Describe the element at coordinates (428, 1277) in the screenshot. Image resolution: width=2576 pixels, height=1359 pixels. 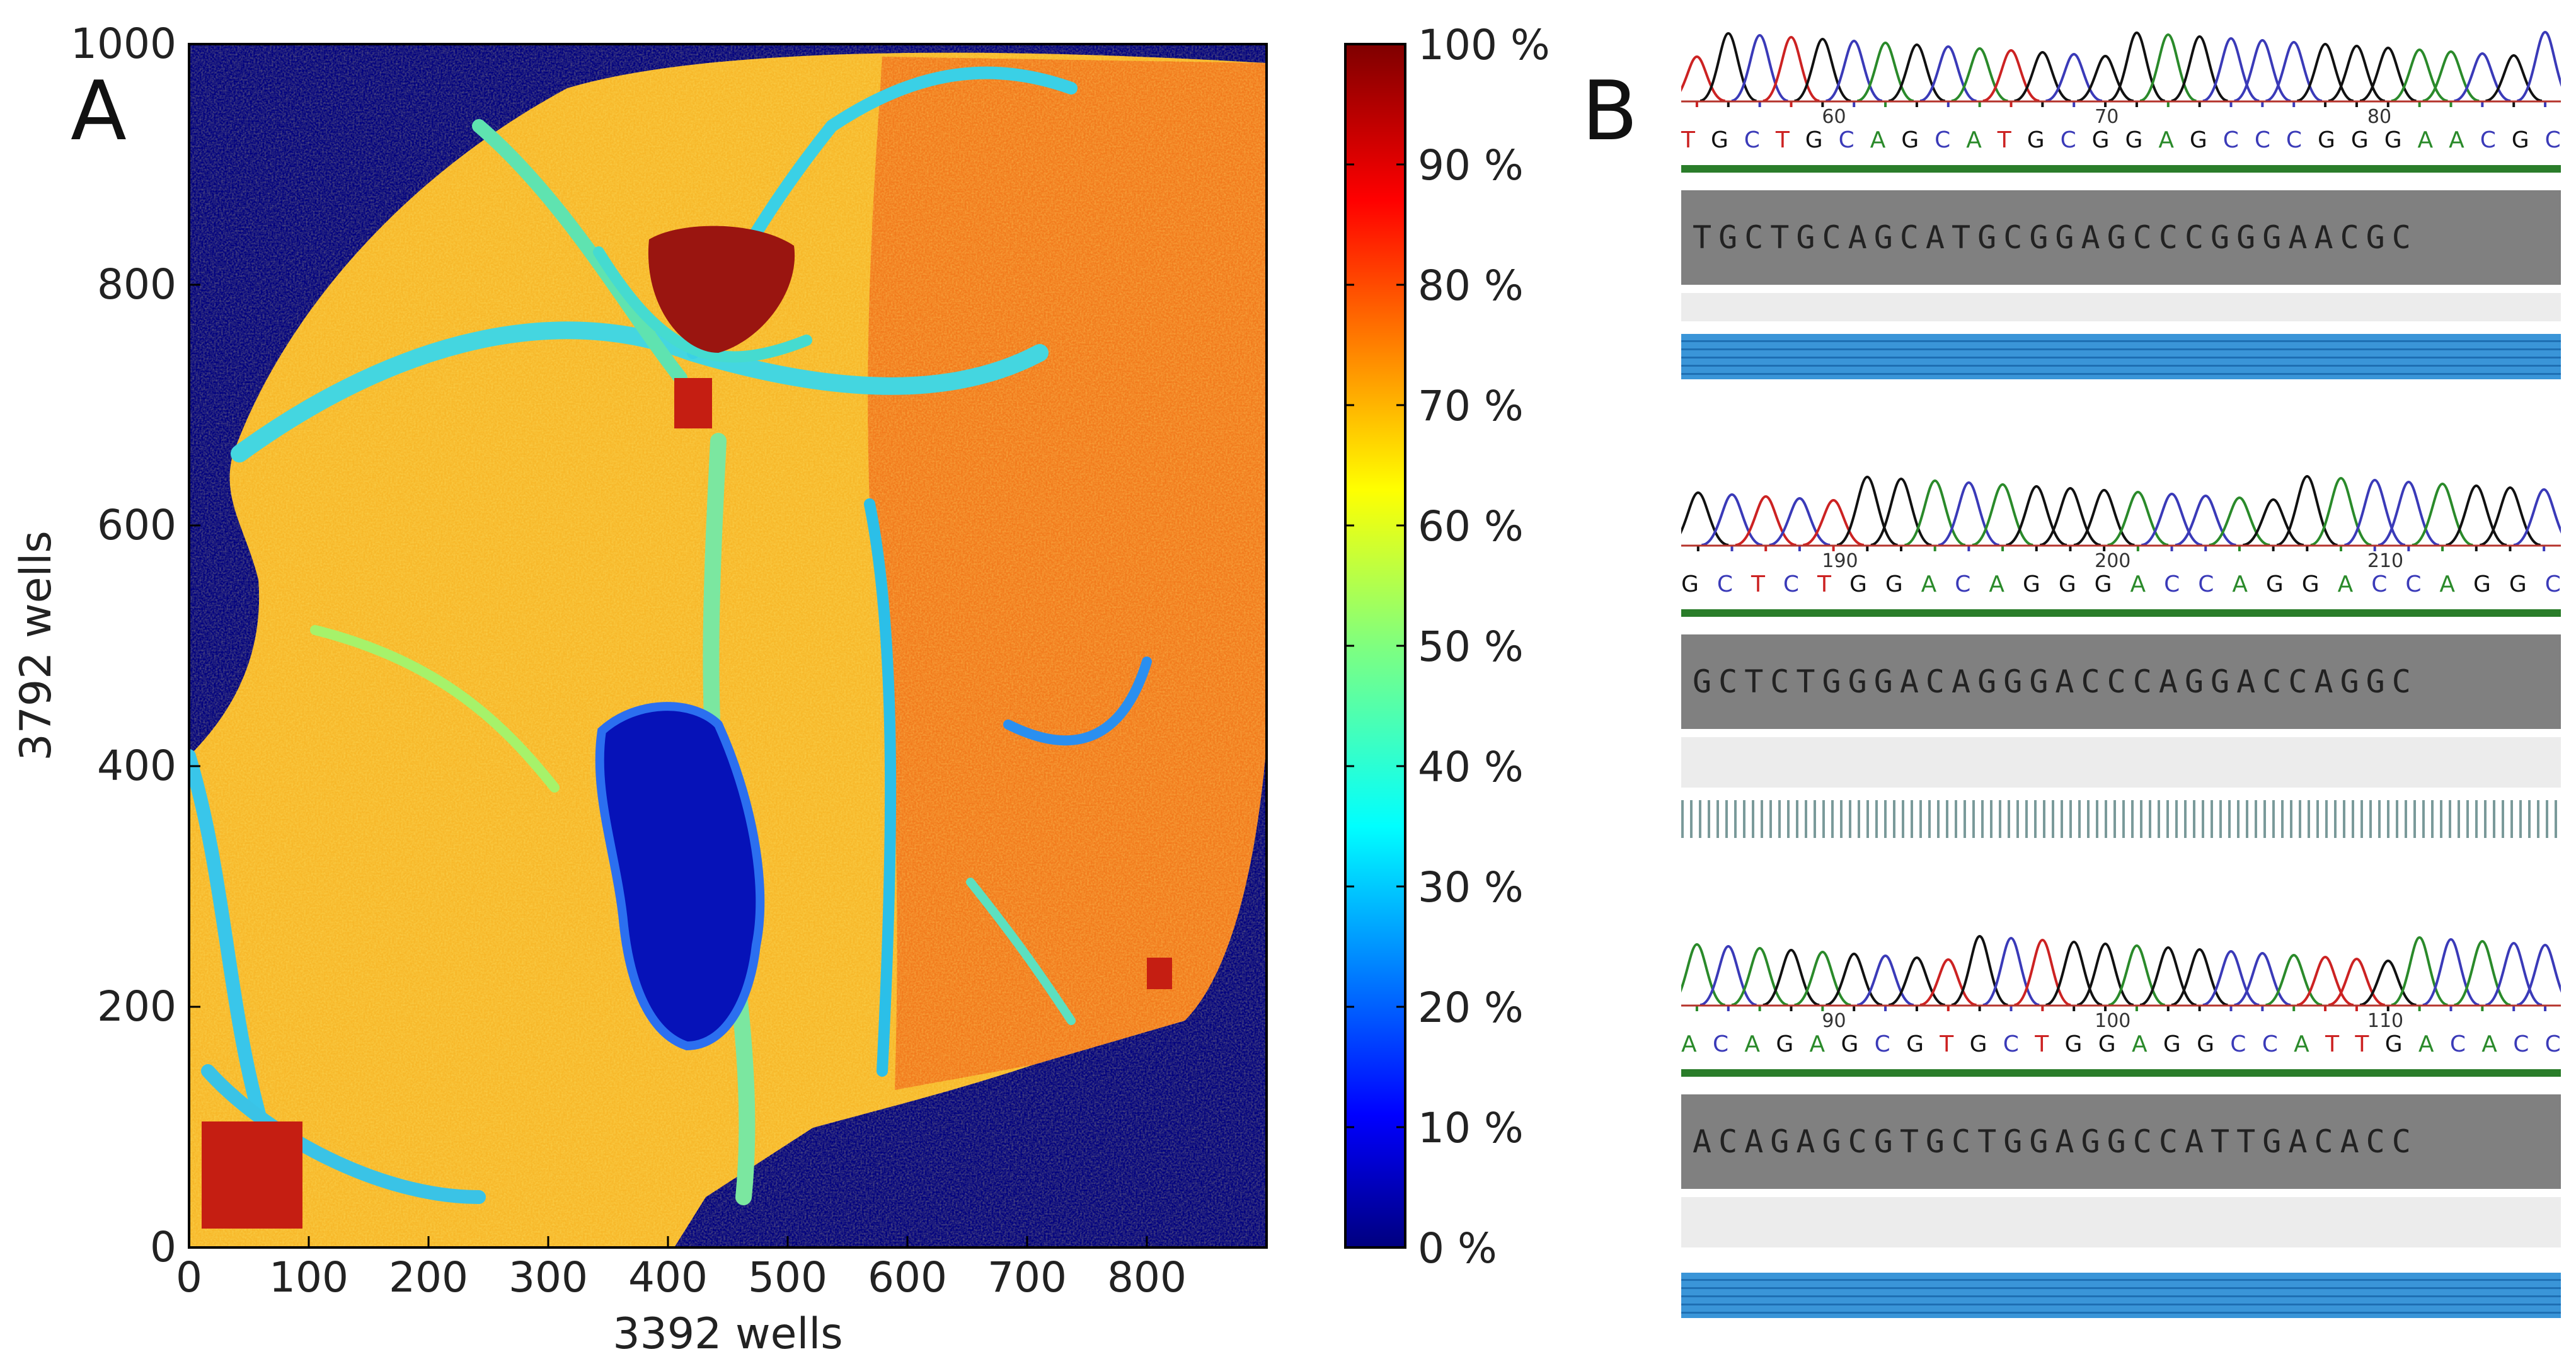
I see `x-tick-label: 200` at that location.